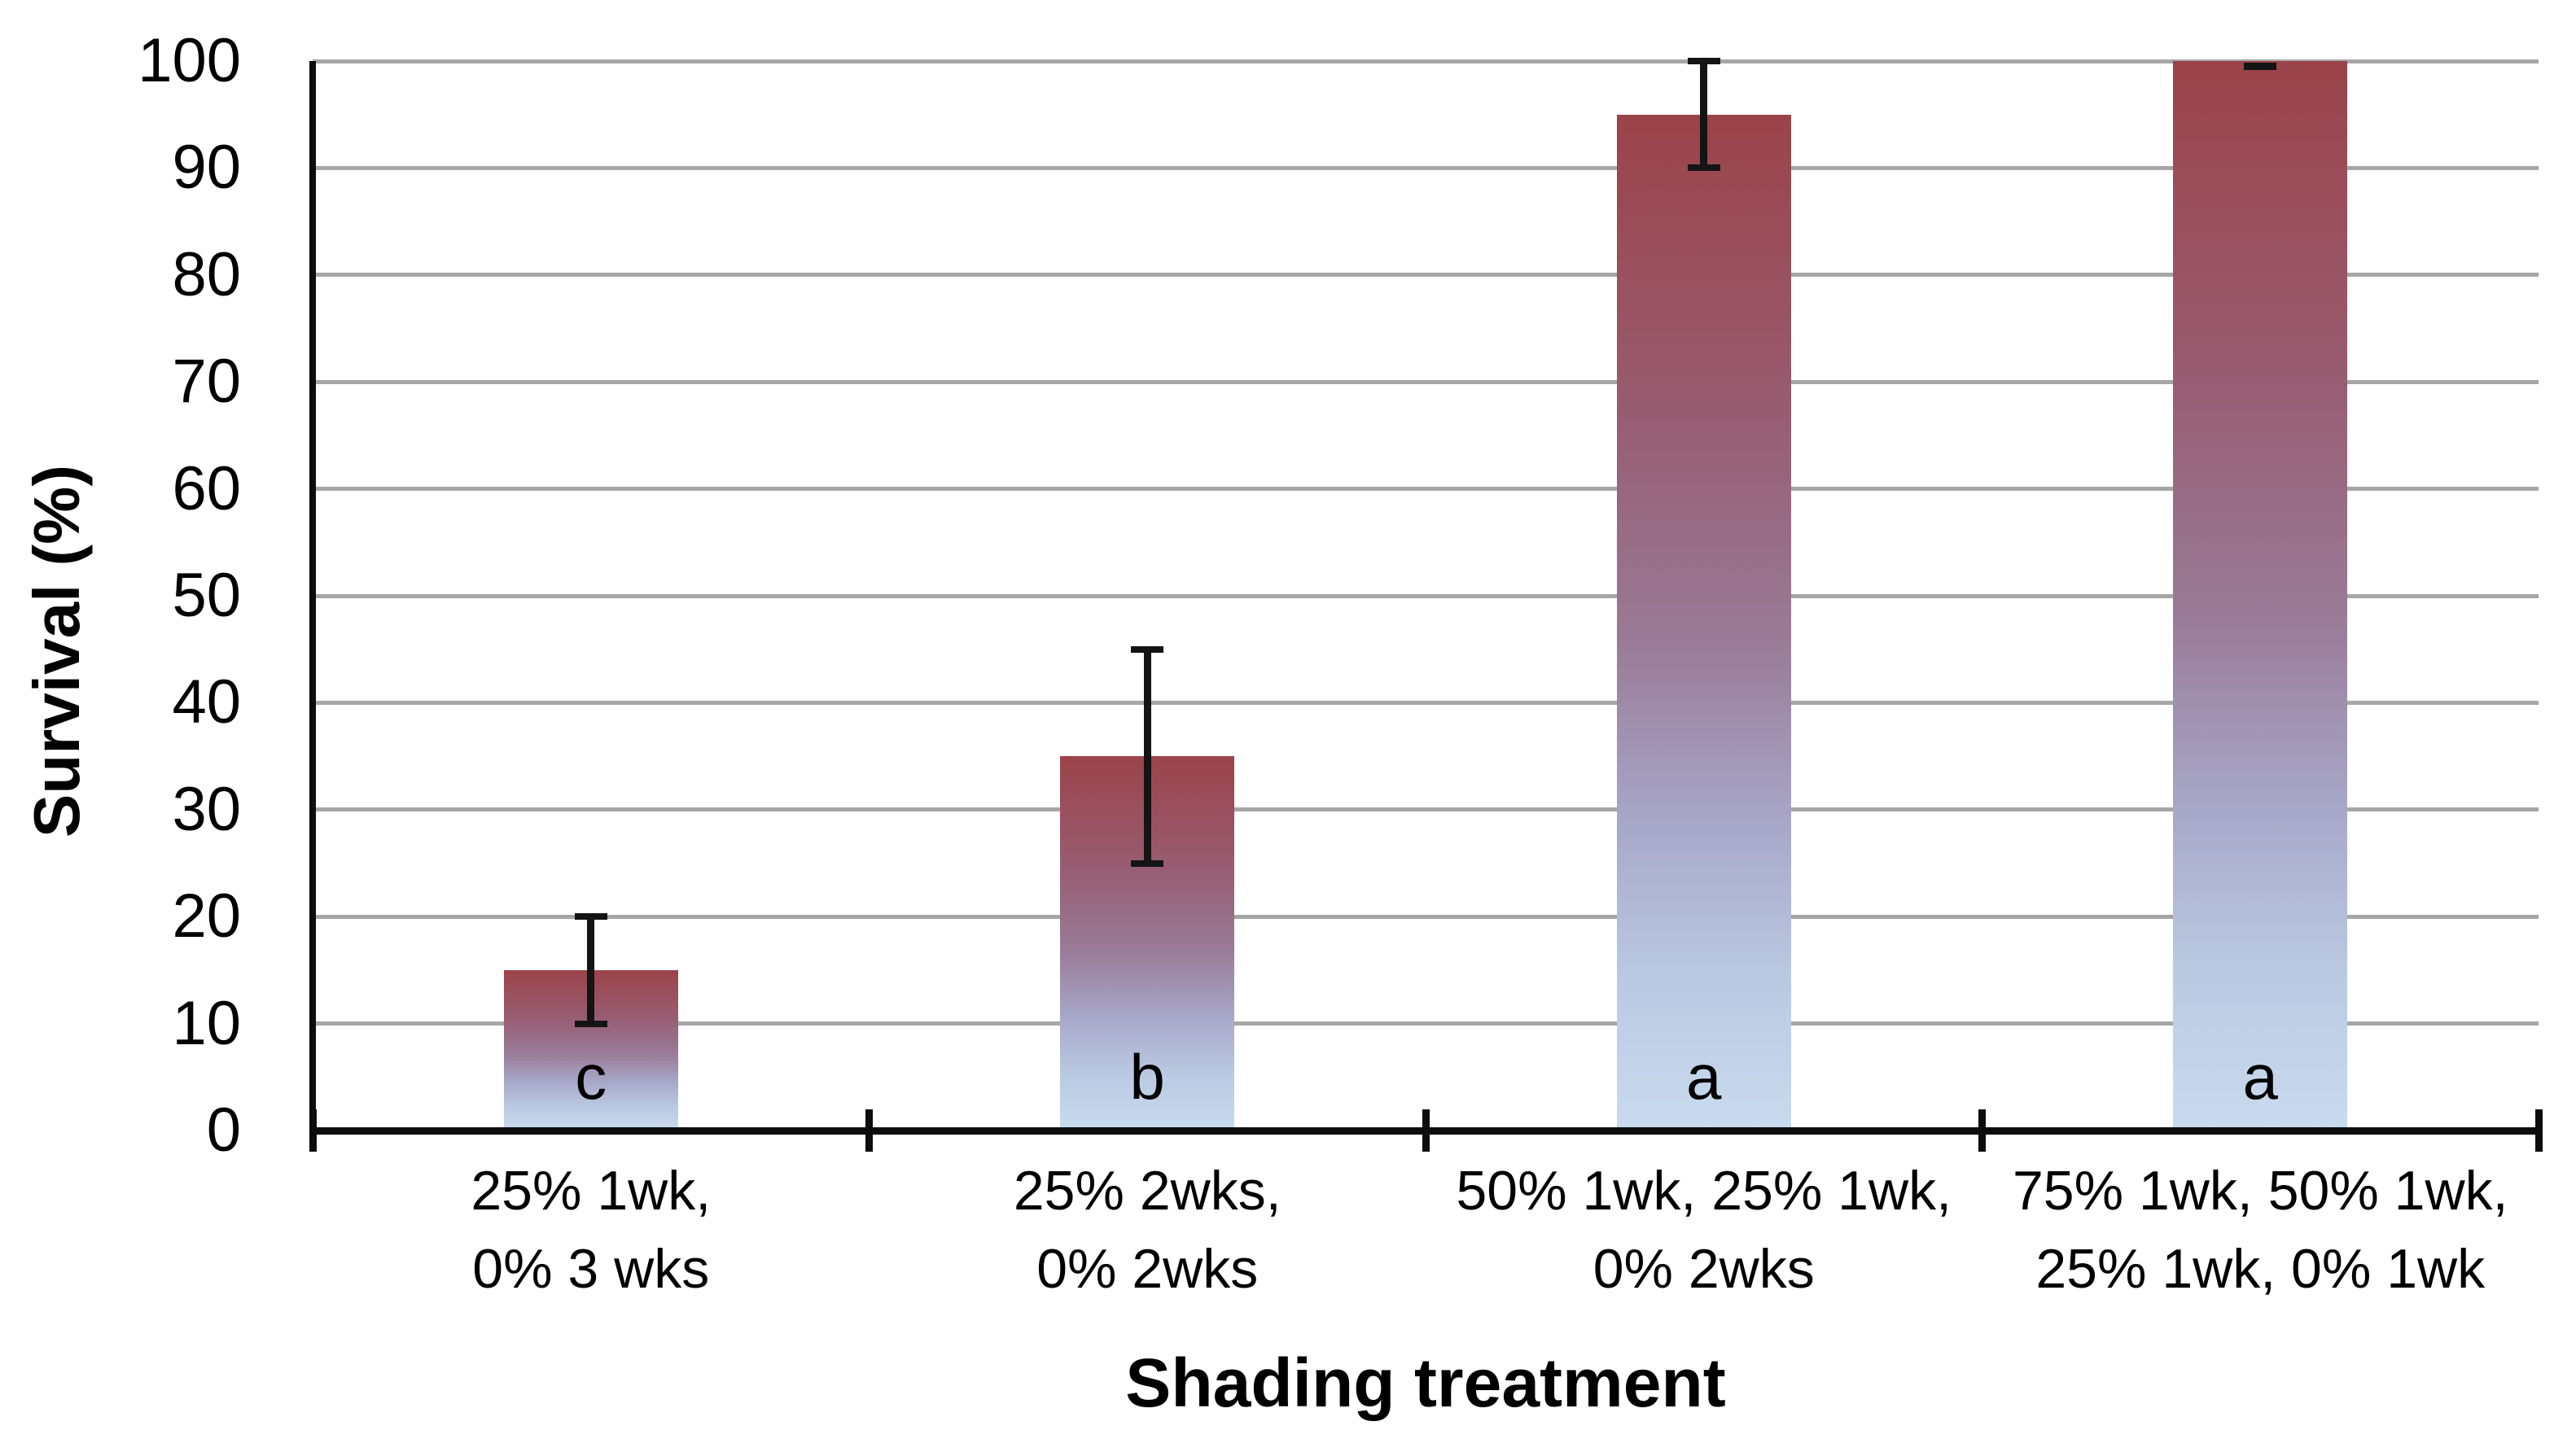 The width and height of the screenshot is (2576, 1439). Describe the element at coordinates (2260, 1230) in the screenshot. I see `category-label-4: 75% 1wk, 50% 1wk, 25% 1wk, 0% 1wk` at that location.